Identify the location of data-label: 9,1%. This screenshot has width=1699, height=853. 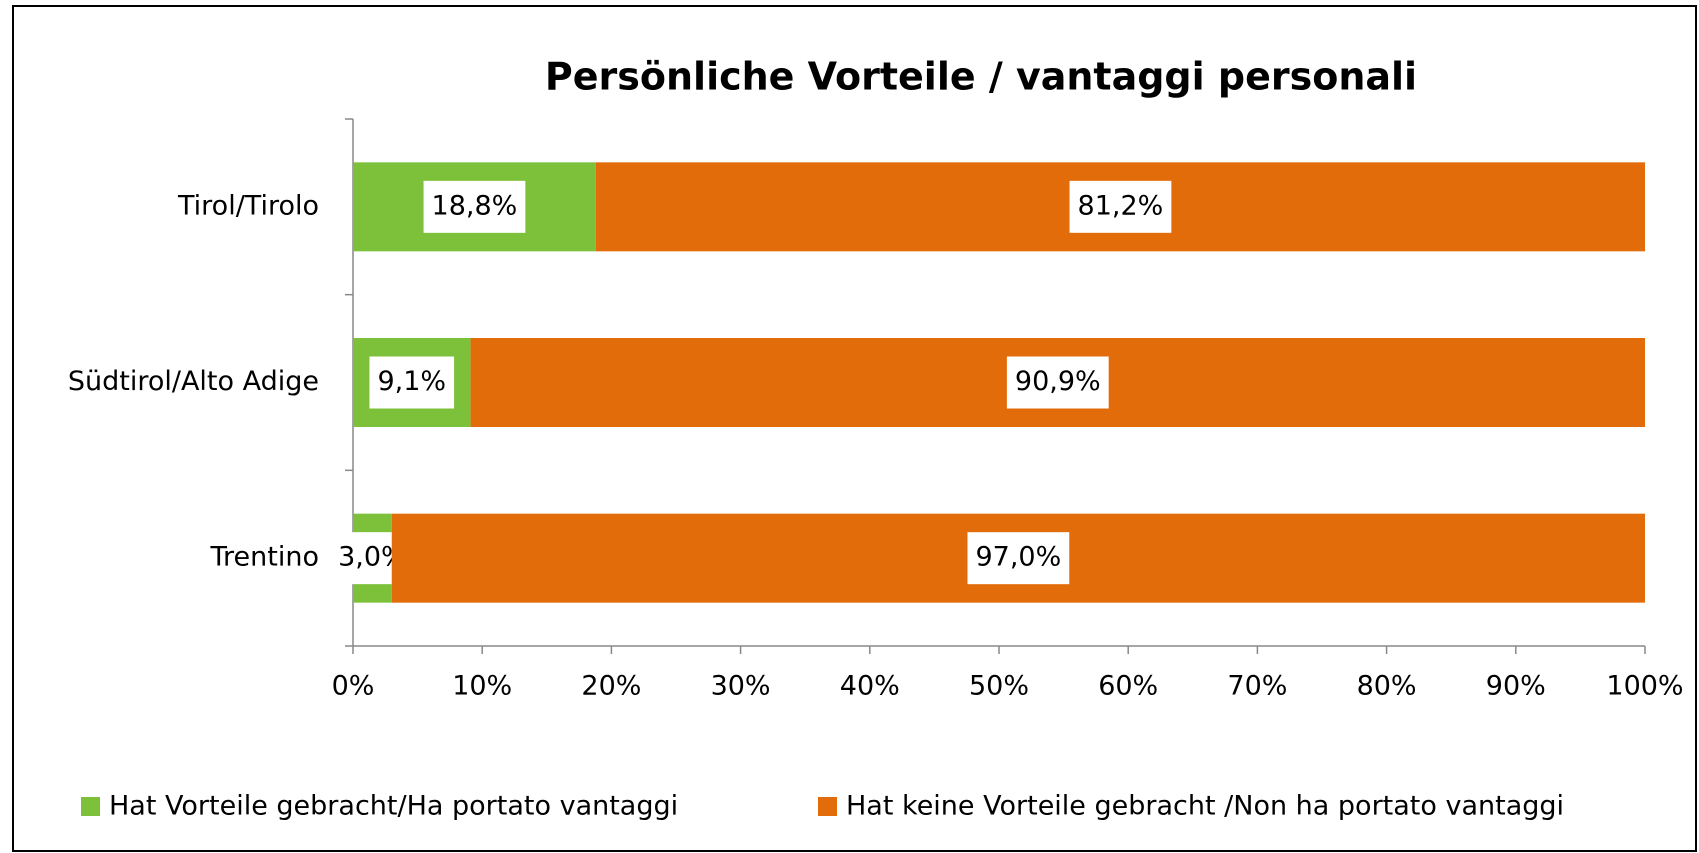
(411, 381).